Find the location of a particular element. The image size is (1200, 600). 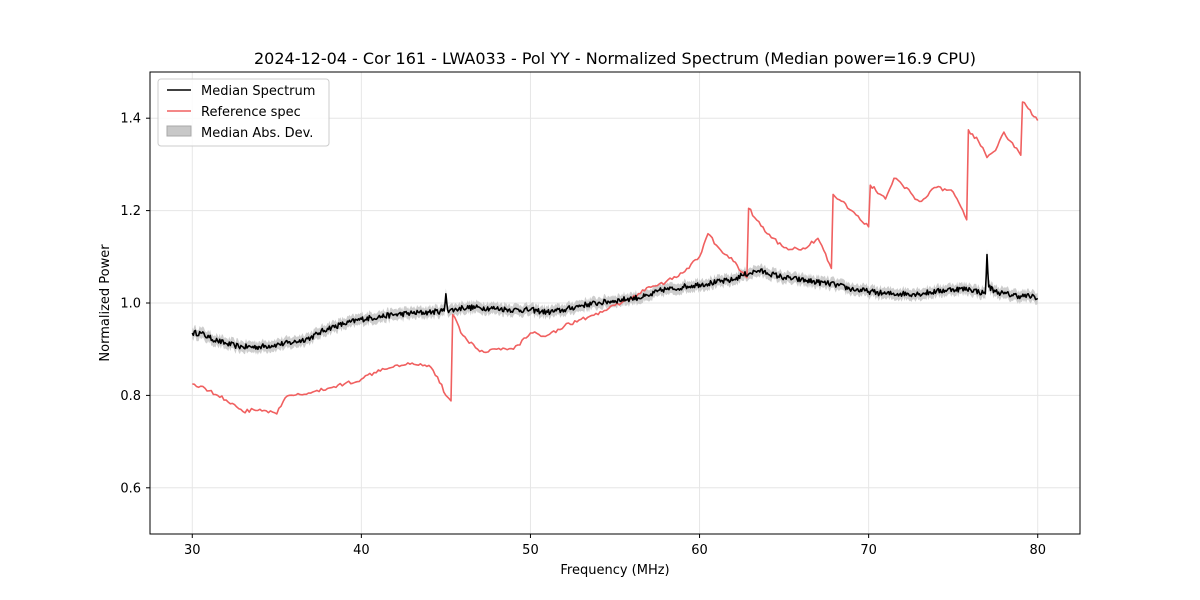

legend-label-reference-spec: Reference spec is located at coordinates (251, 112).